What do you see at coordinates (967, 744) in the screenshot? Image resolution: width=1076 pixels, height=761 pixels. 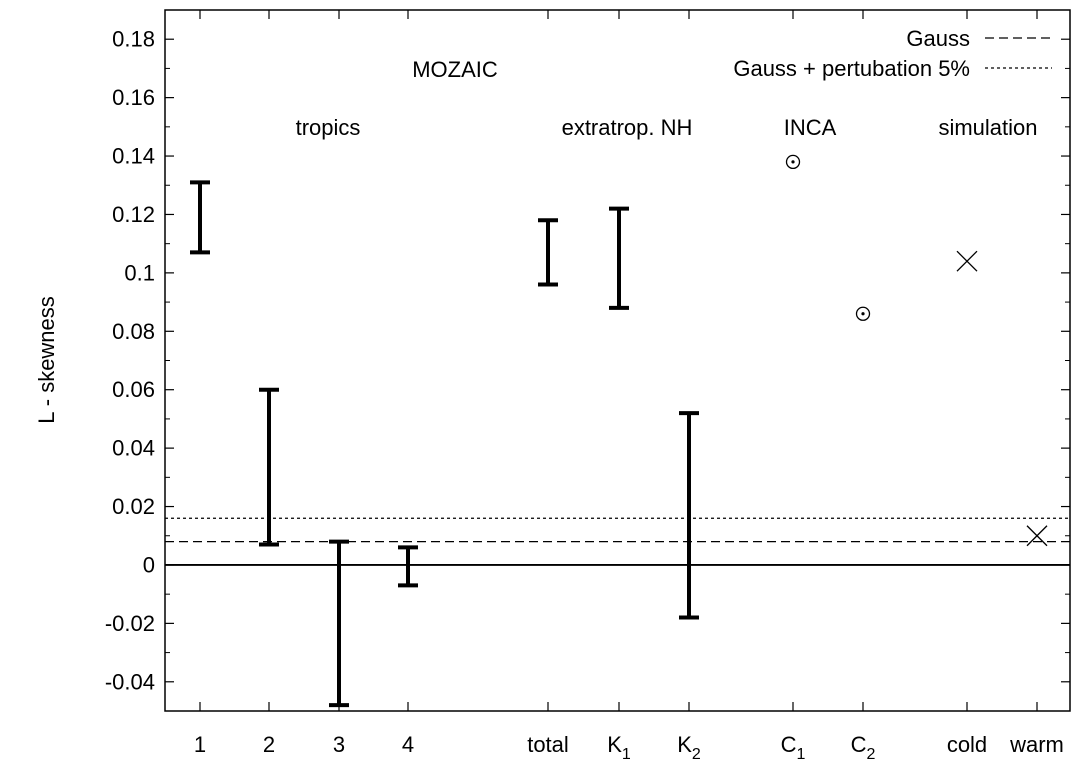 I see `x-tick-label: cold` at bounding box center [967, 744].